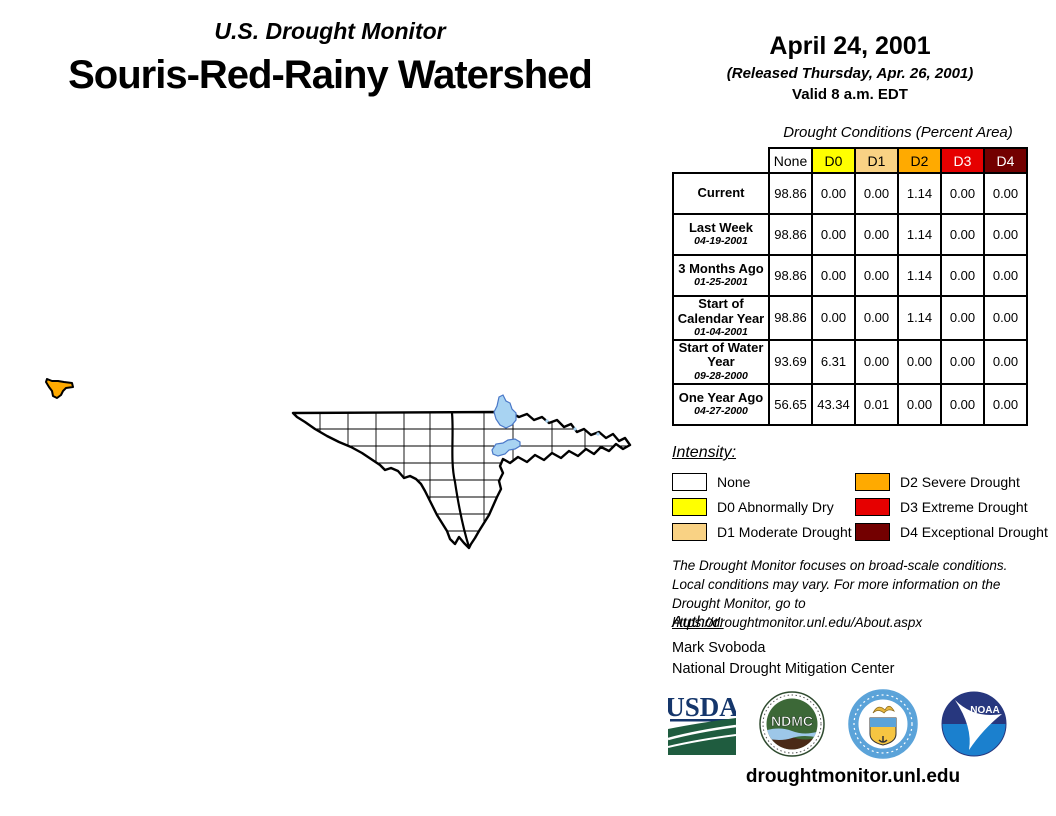 Image resolution: width=1056 pixels, height=816 pixels. Describe the element at coordinates (59, 388) in the screenshot. I see `d2-drought-patch` at that location.